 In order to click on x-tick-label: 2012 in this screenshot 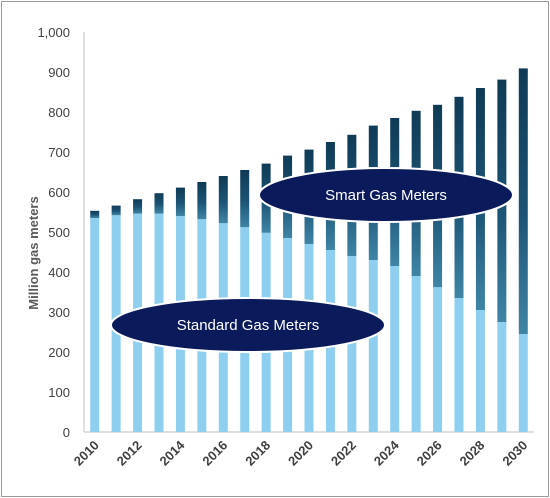, I will do `click(129, 453)`.